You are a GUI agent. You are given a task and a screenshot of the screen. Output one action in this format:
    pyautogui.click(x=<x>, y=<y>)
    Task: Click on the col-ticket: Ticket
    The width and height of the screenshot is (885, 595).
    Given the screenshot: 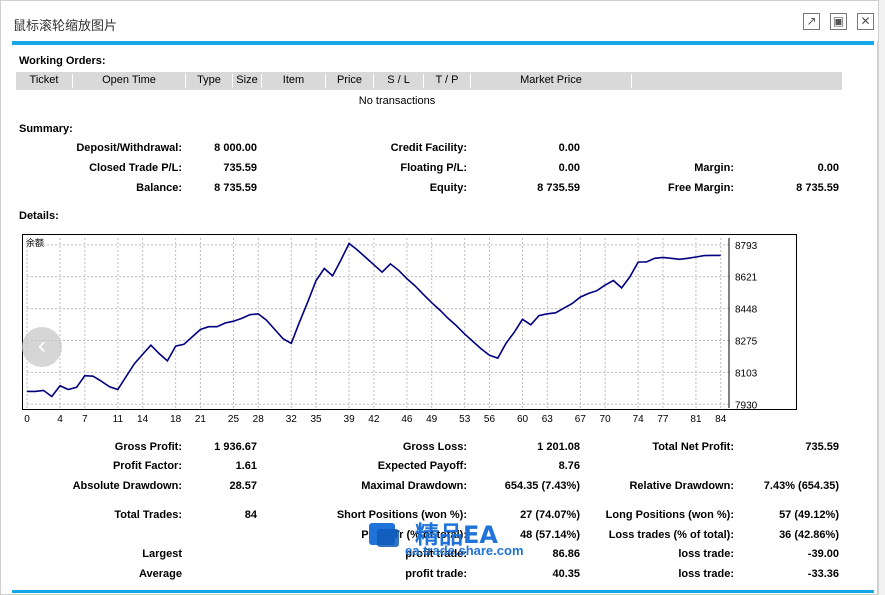 What is the action you would take?
    pyautogui.click(x=44, y=81)
    